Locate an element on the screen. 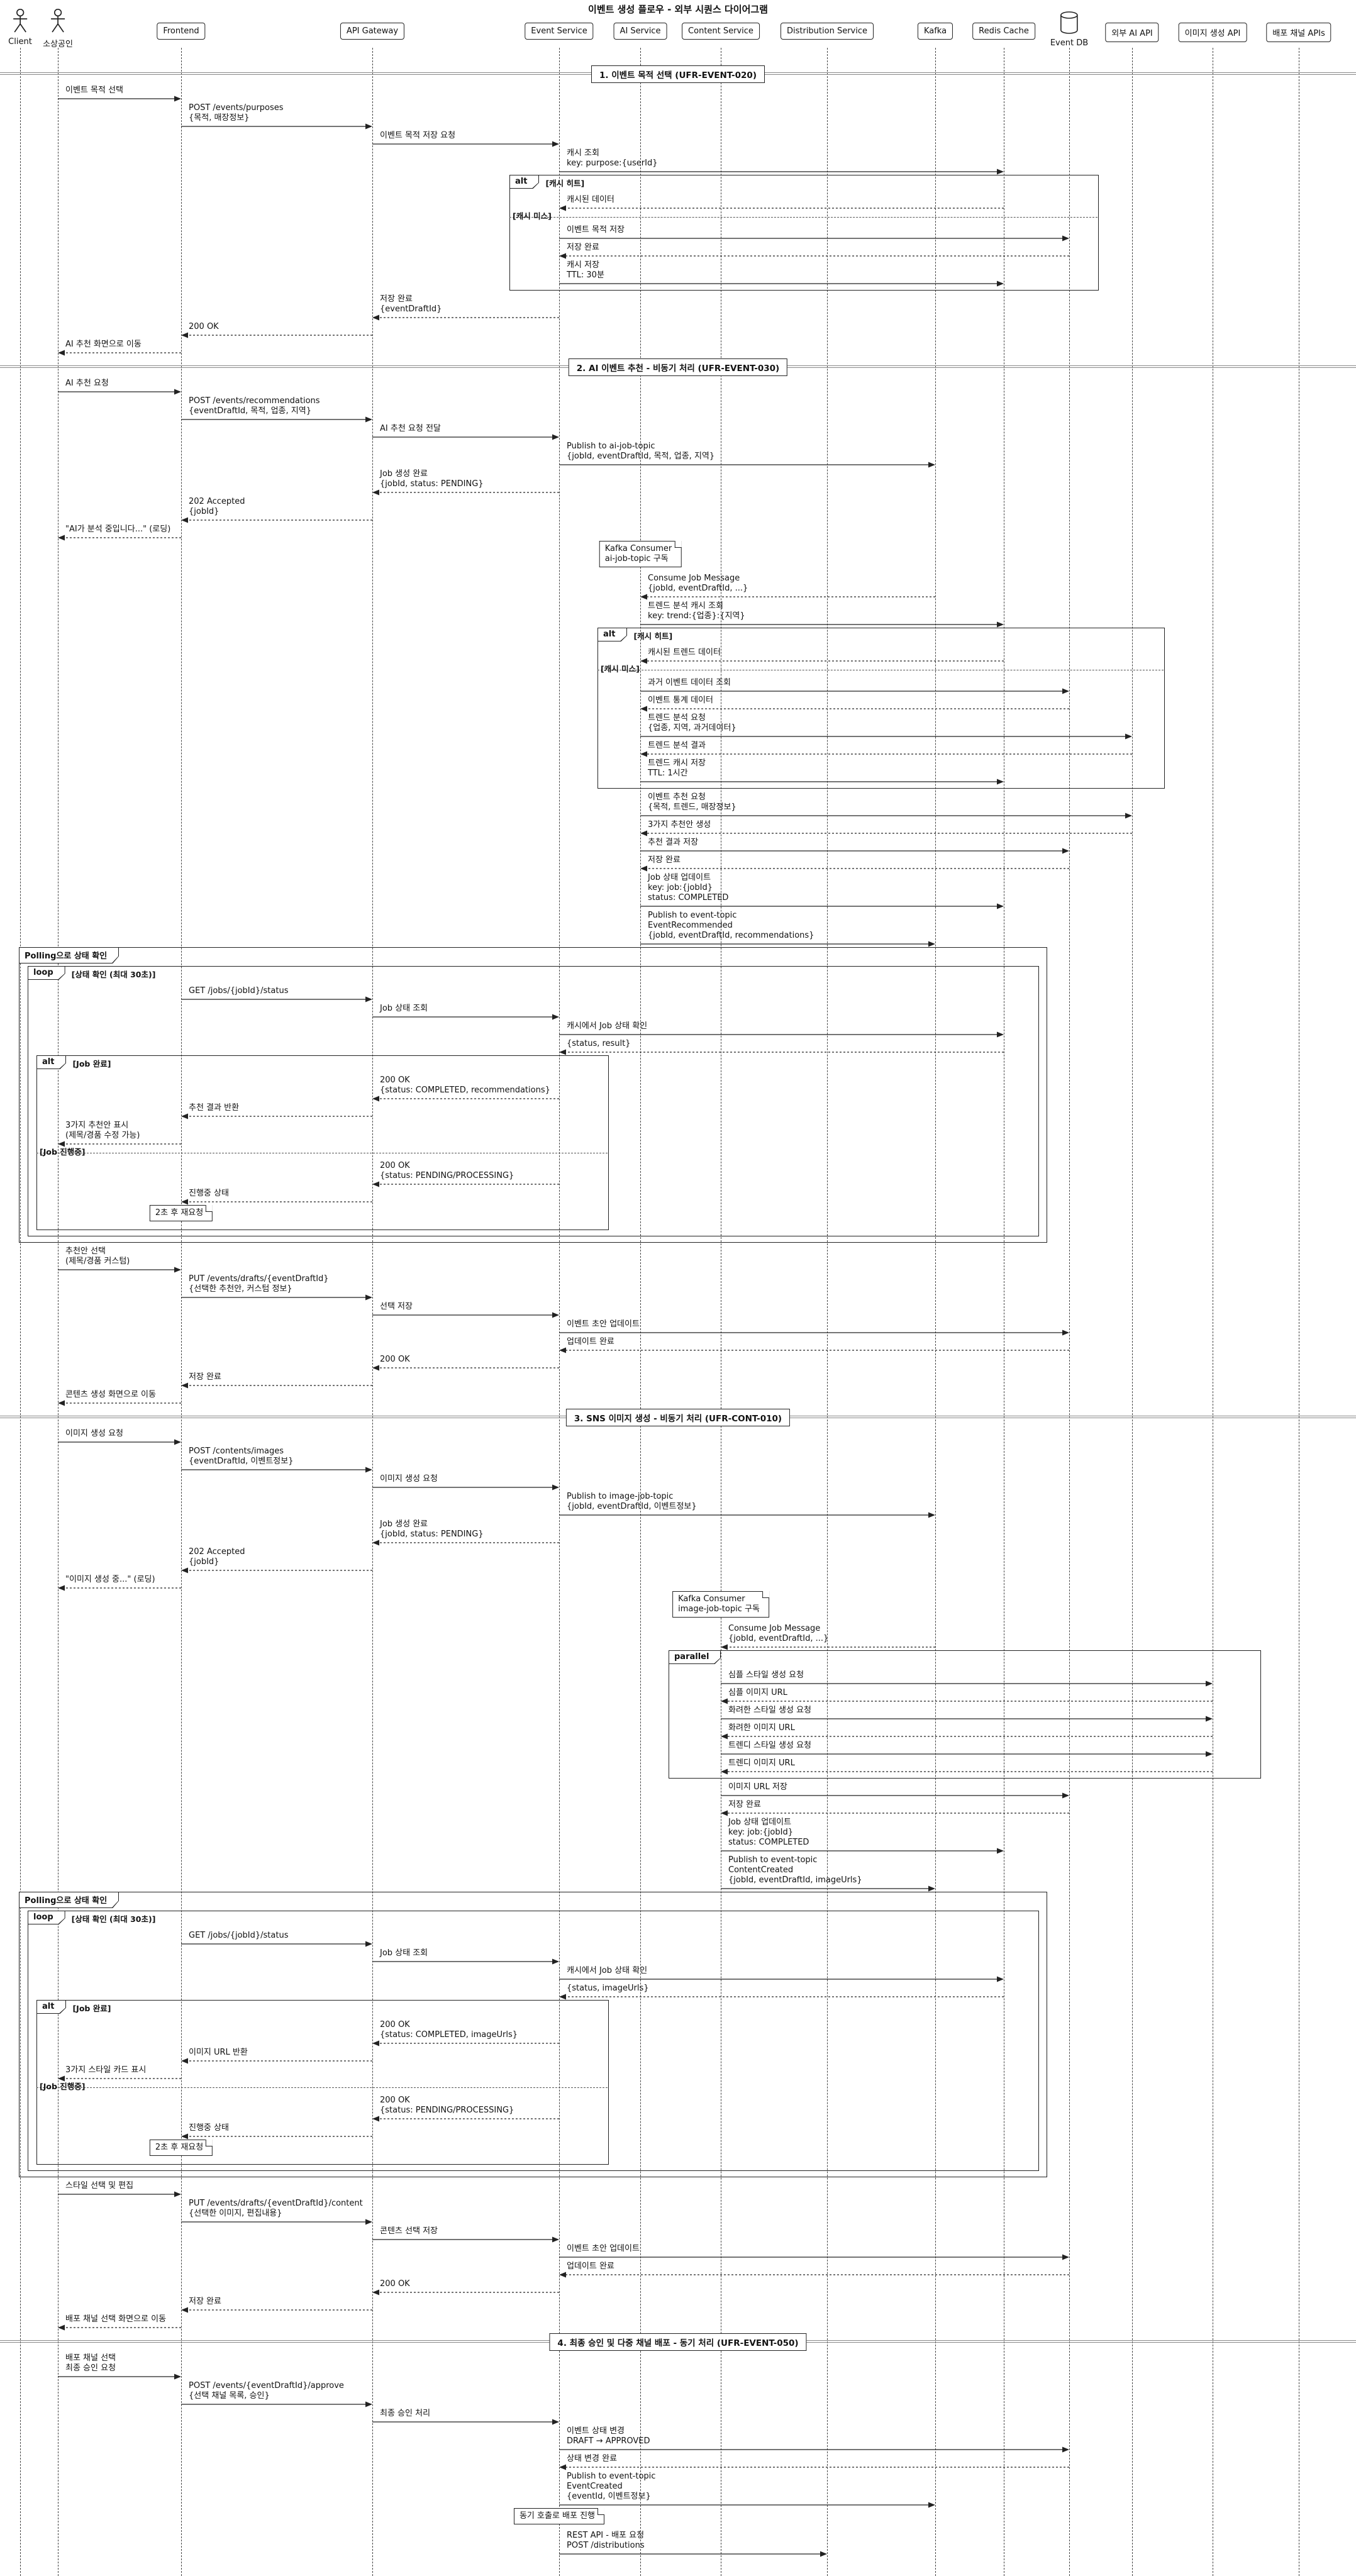 The height and width of the screenshot is (2576, 1356). section-divider-label: 2. AI 이벤트 추천 - 비동기 처리 (UFR-EVENT-030) is located at coordinates (678, 367).